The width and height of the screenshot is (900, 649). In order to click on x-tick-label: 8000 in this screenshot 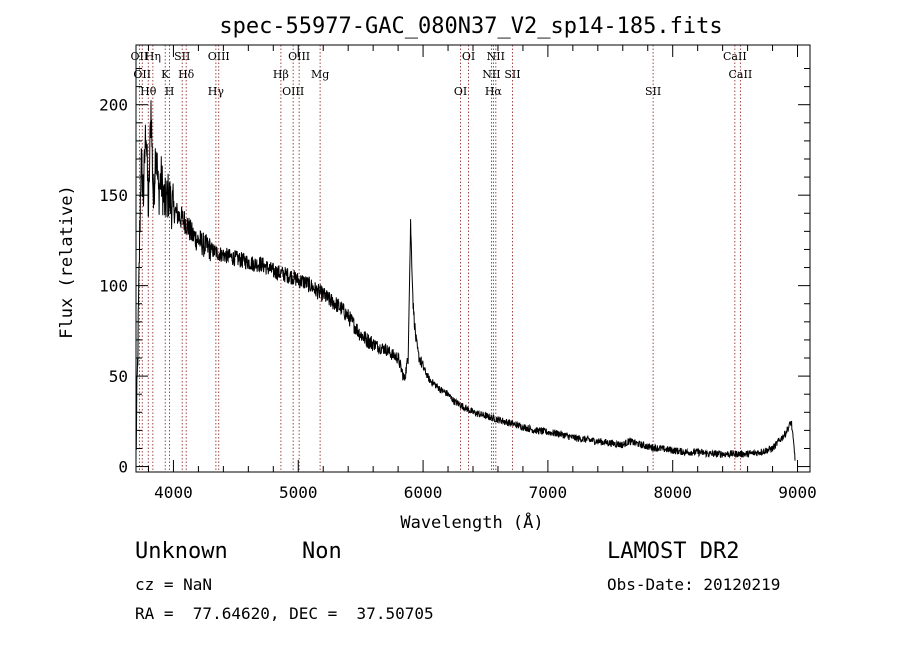, I will do `click(672, 492)`.